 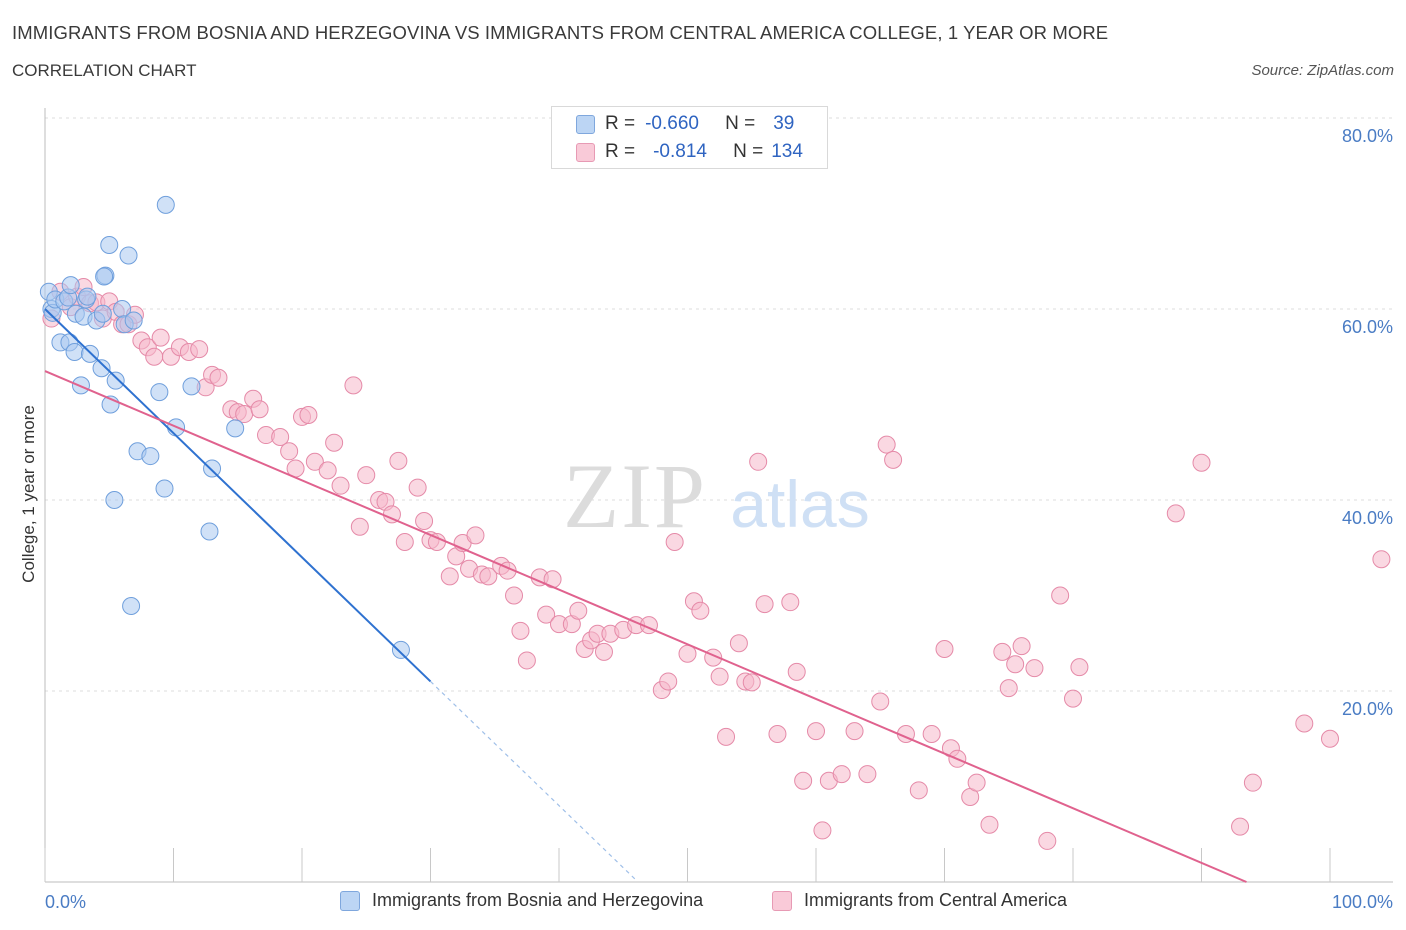 What do you see at coordinates (782, 900) in the screenshot?
I see `bottom-legend-swatch-central-america` at bounding box center [782, 900].